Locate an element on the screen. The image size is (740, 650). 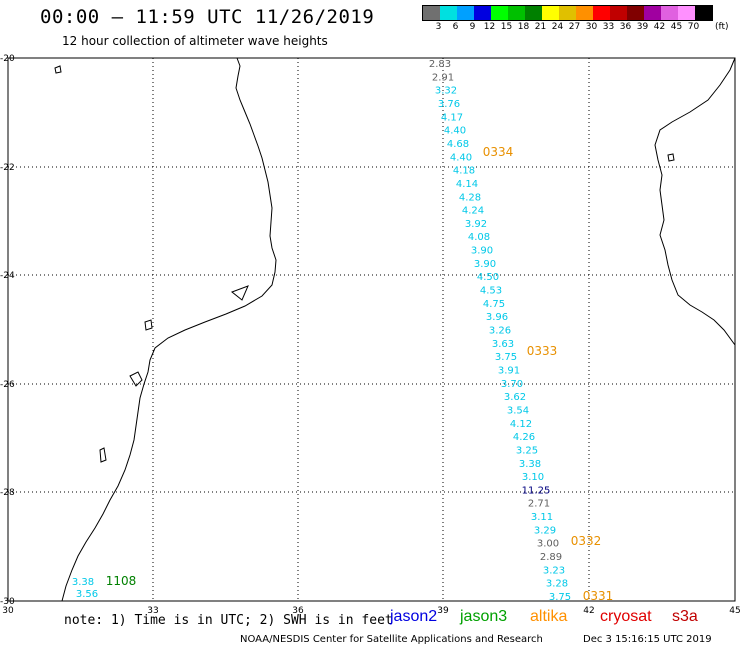
longitude-label: 45 is located at coordinates (734, 611).